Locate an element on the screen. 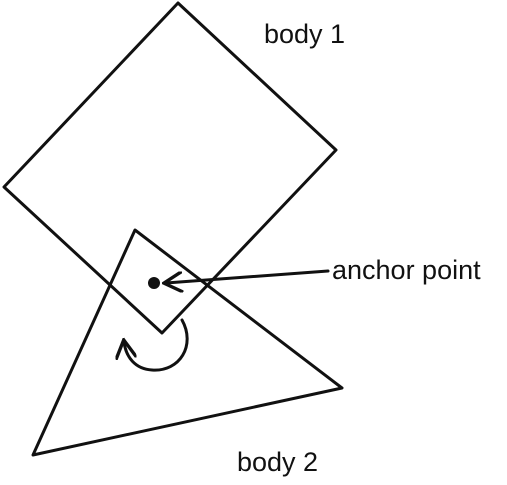  rotation-arrow is located at coordinates (156, 345).